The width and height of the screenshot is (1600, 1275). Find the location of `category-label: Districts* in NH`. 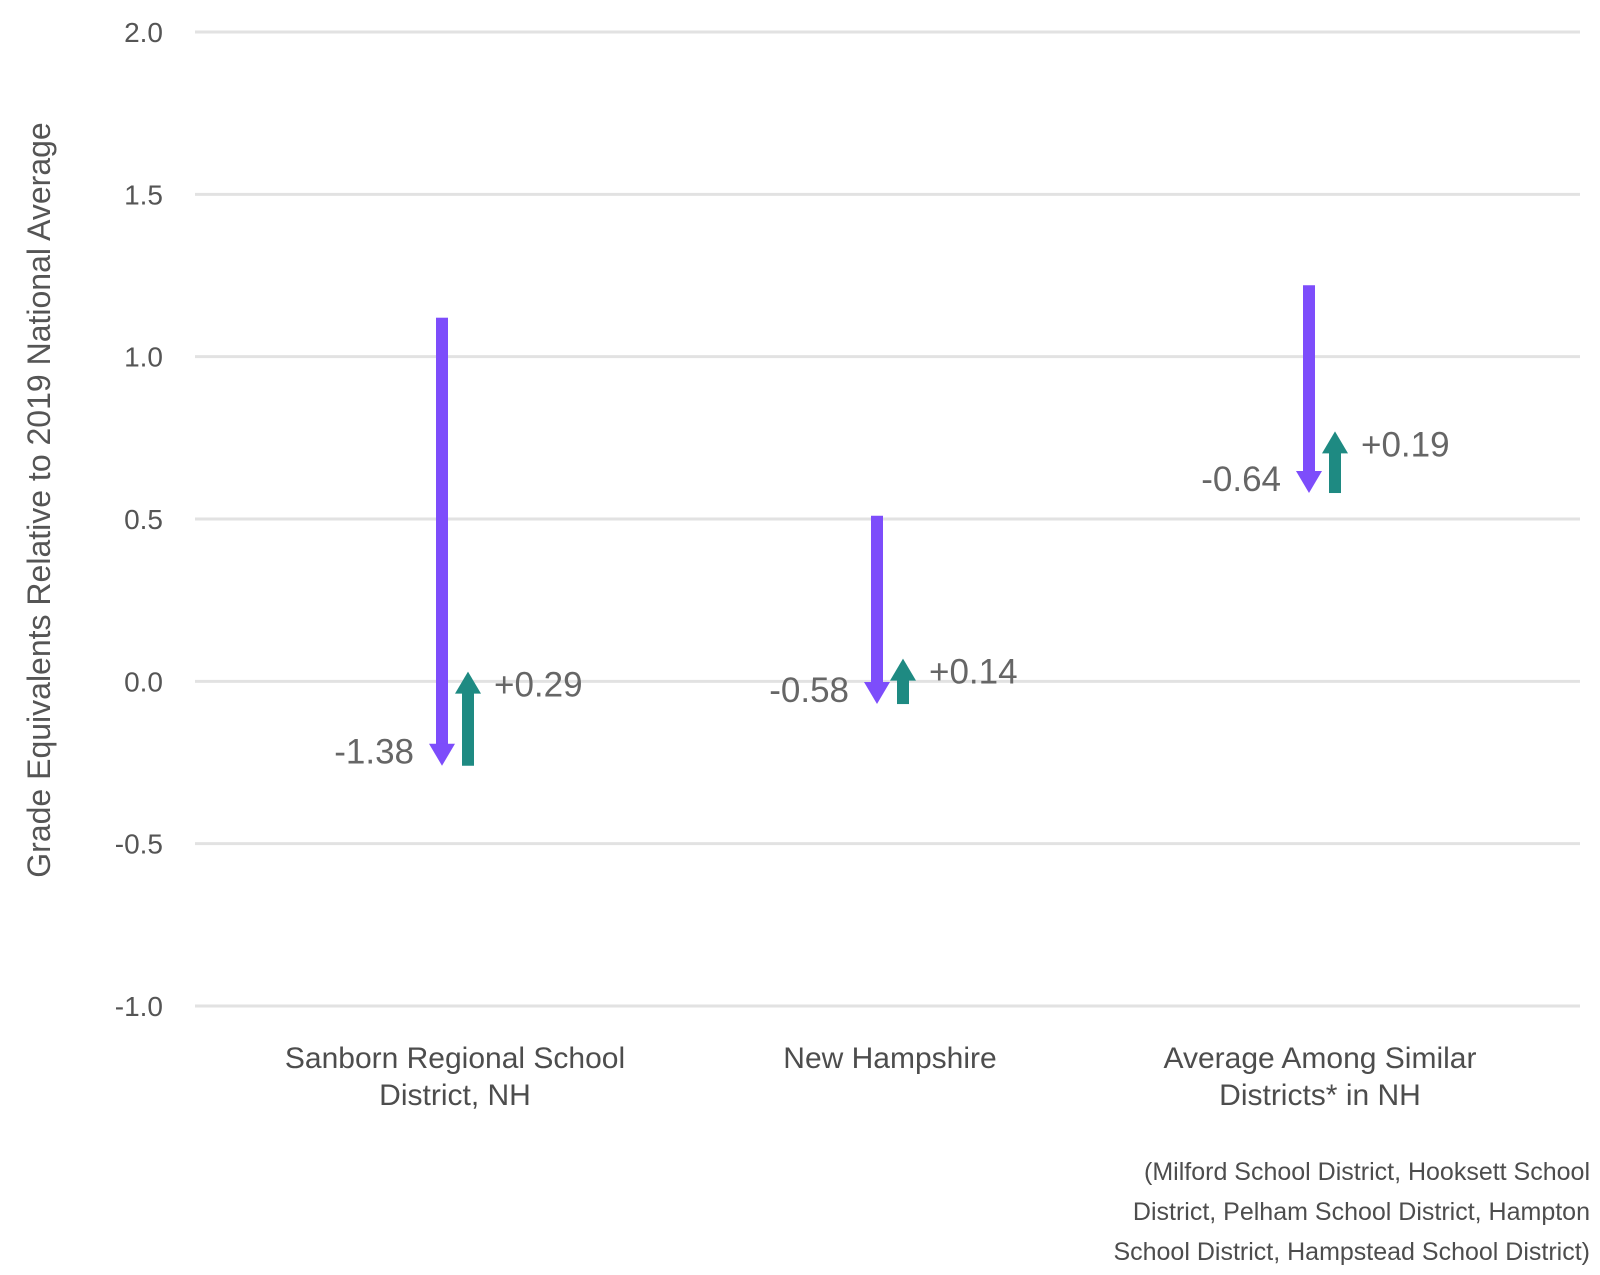

category-label: Districts* in NH is located at coordinates (1320, 1095).